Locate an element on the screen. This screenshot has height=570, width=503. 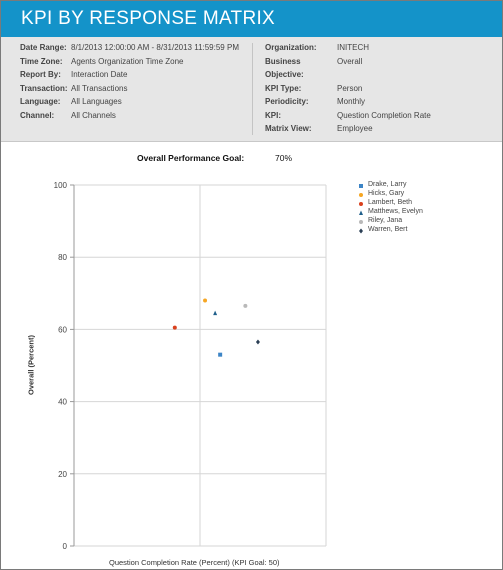
legend-label: Warren, Bert is located at coordinates (388, 229).